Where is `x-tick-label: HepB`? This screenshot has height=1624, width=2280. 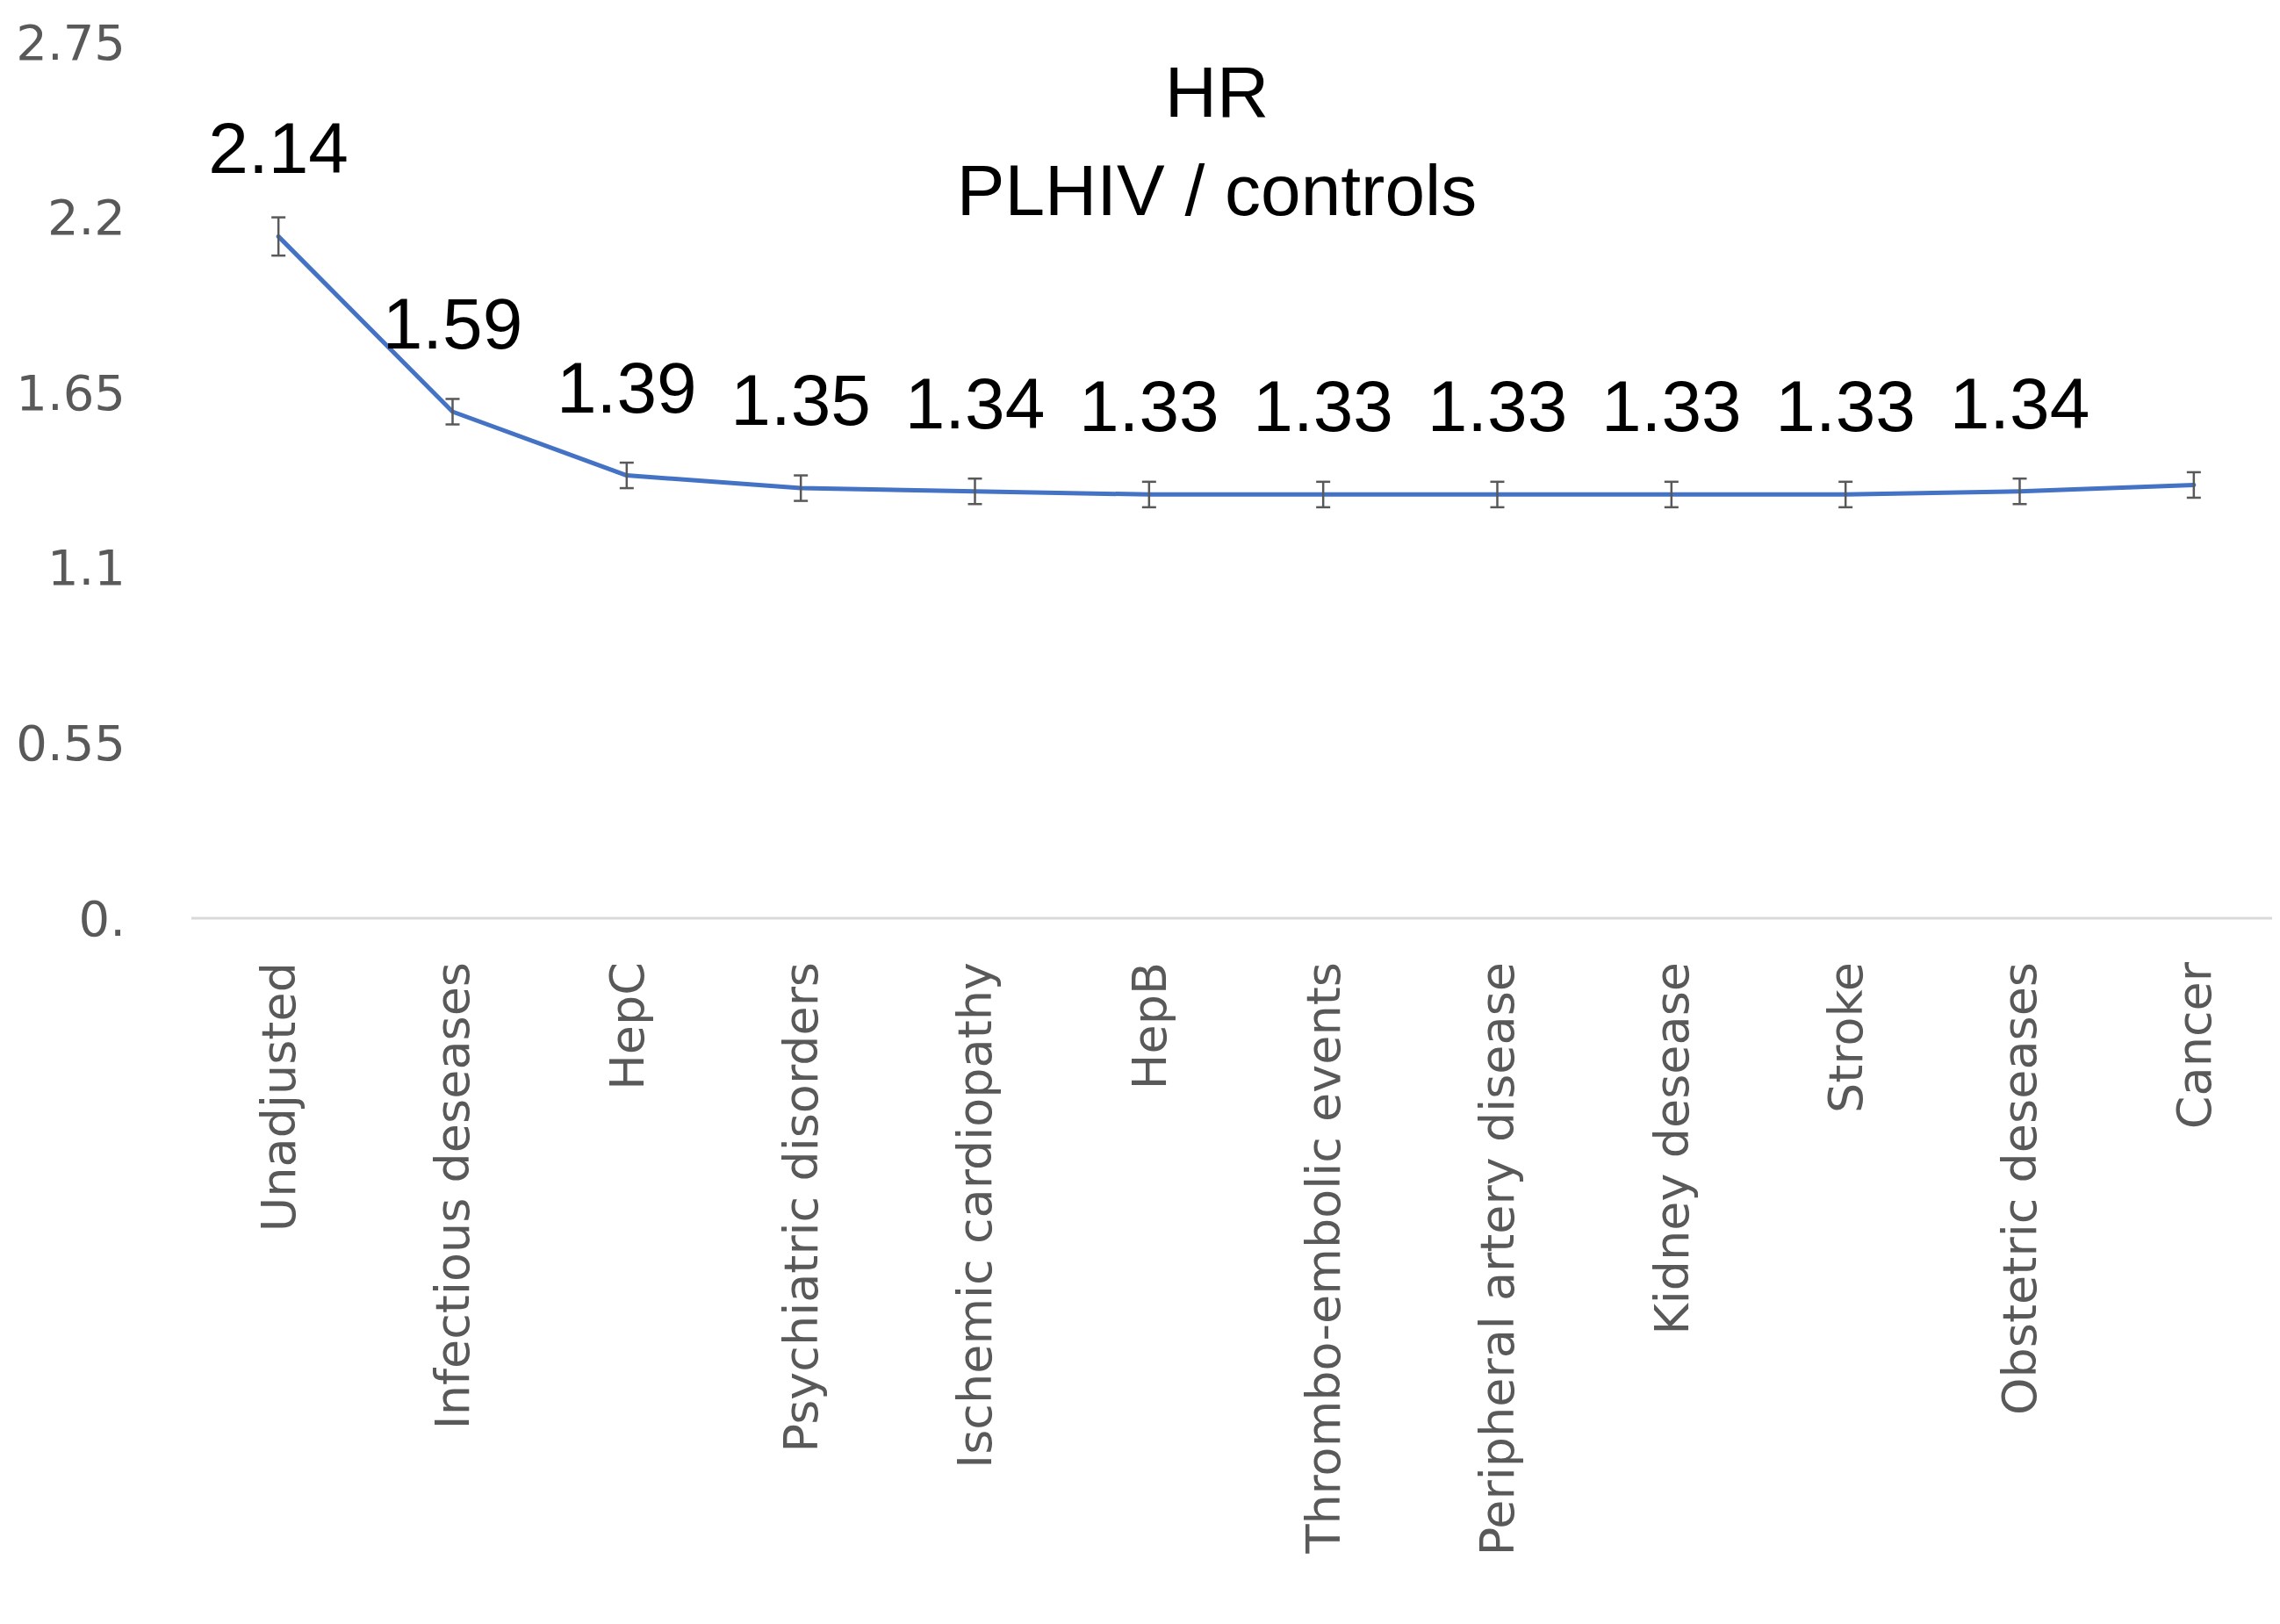 x-tick-label: HepB is located at coordinates (1149, 1026).